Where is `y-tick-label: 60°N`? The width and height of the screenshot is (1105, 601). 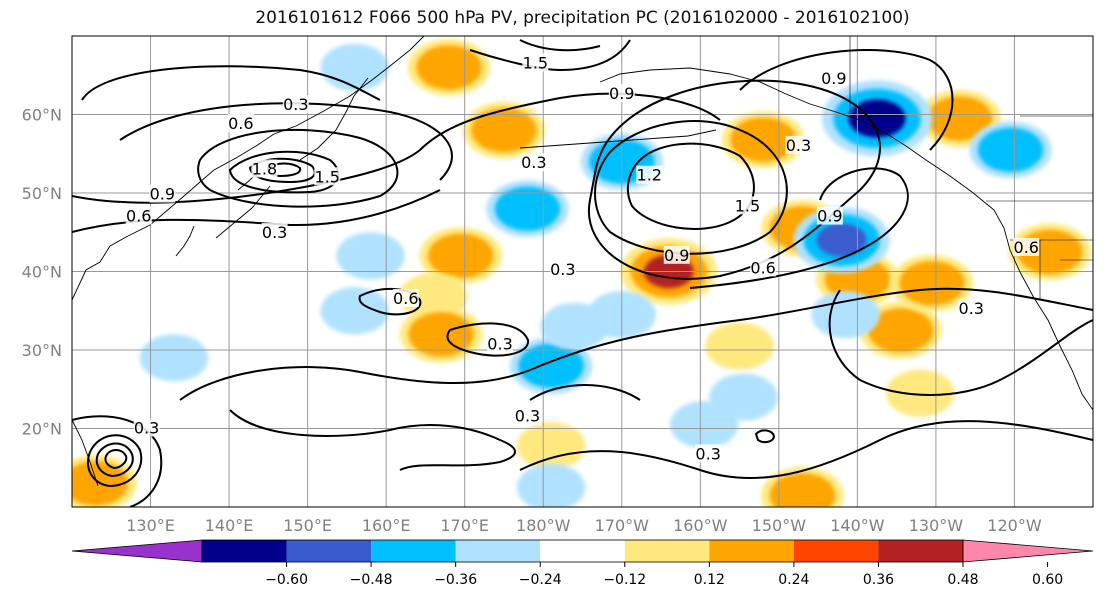 y-tick-label: 60°N is located at coordinates (42, 115).